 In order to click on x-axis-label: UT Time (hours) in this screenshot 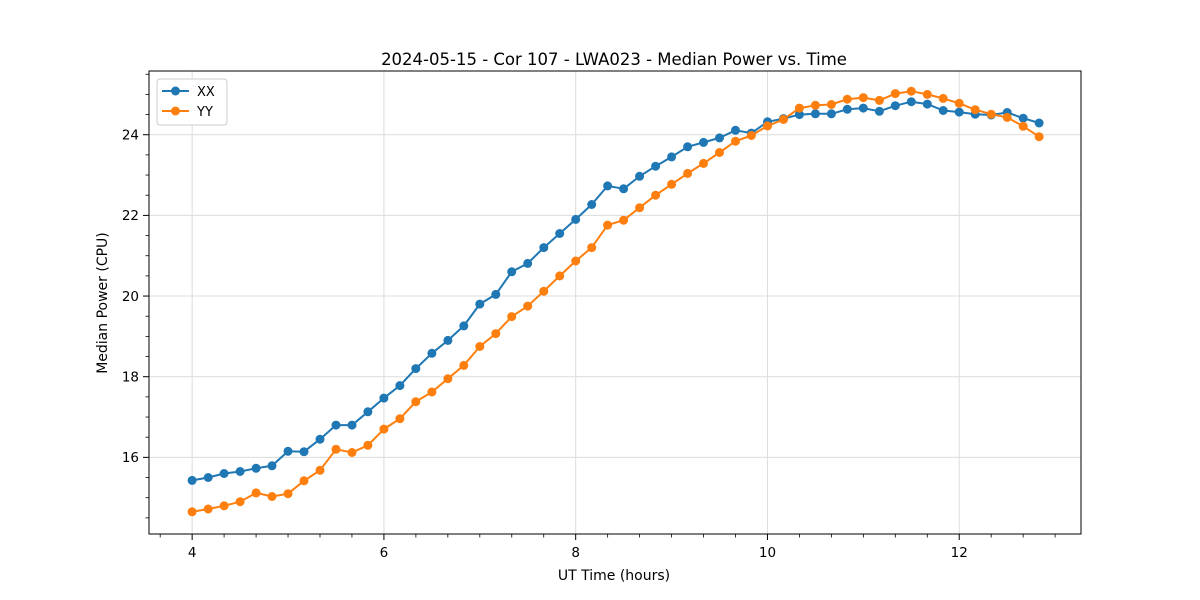, I will do `click(614, 576)`.